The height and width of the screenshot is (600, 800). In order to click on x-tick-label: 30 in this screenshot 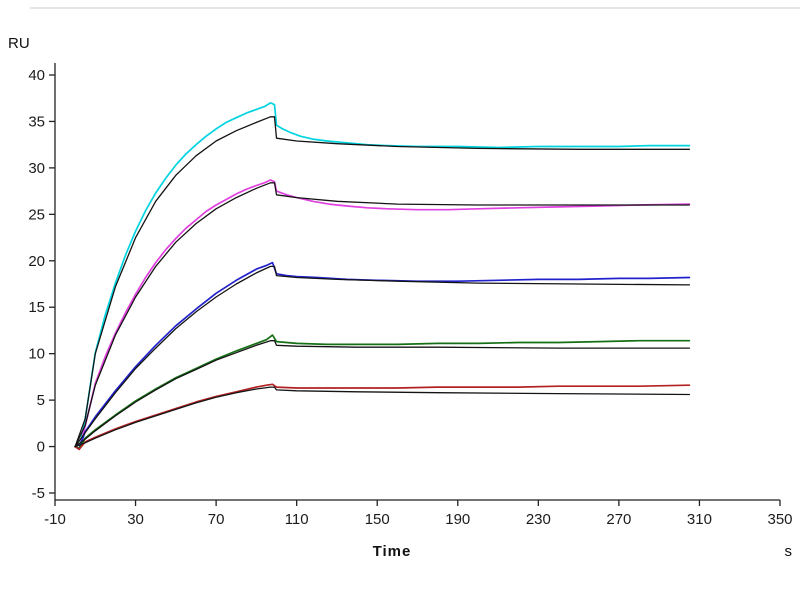, I will do `click(135, 519)`.